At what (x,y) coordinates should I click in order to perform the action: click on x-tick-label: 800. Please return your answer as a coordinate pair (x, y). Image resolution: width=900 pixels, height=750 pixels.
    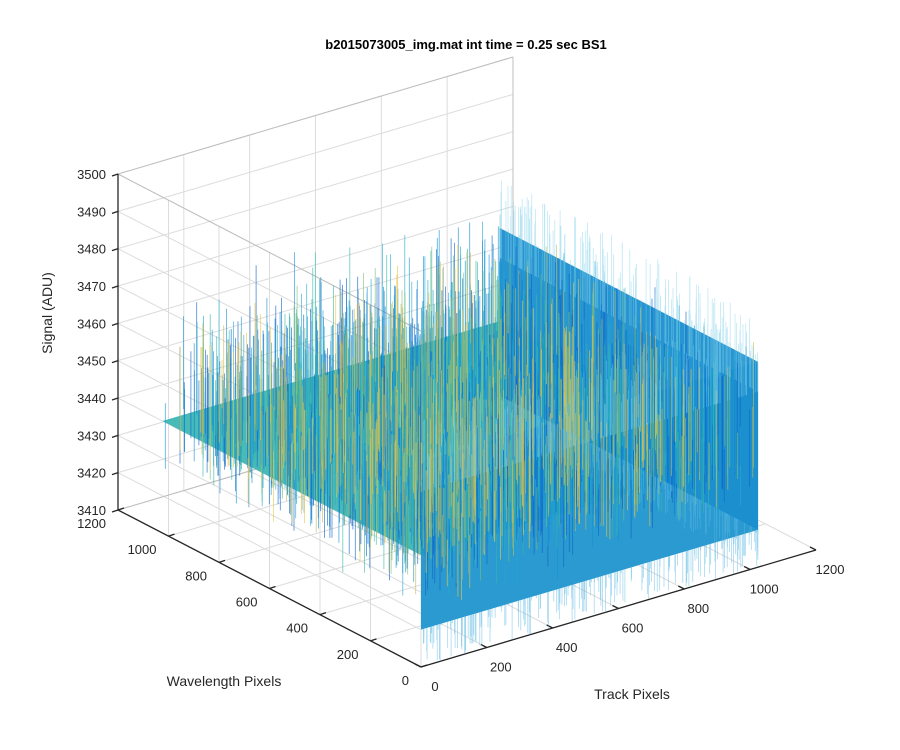
    Looking at the image, I should click on (698, 608).